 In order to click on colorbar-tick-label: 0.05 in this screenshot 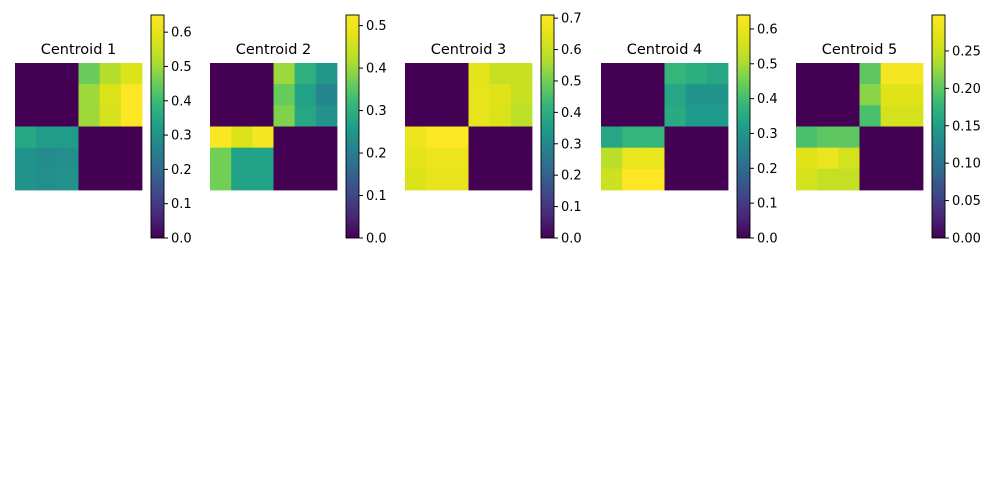, I will do `click(966, 201)`.